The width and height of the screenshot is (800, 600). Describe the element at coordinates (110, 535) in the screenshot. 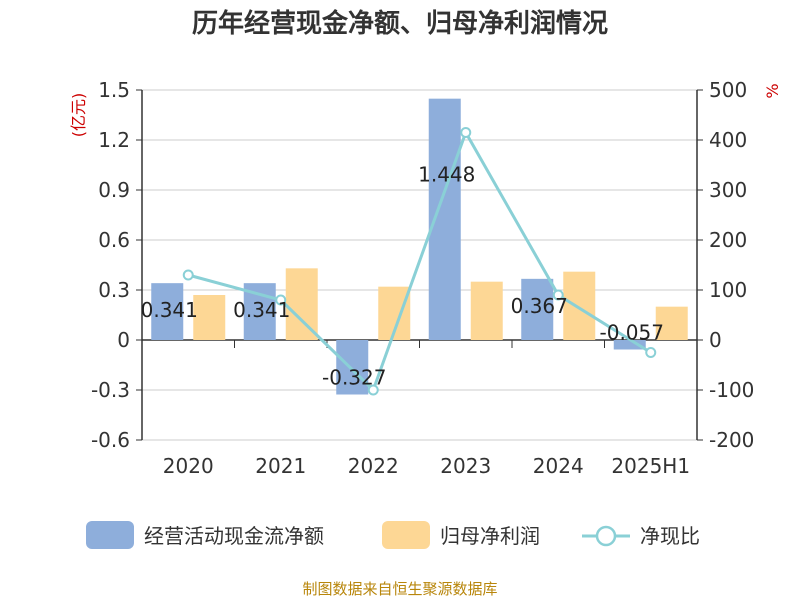

I see `legend-swatch-cashflow` at that location.